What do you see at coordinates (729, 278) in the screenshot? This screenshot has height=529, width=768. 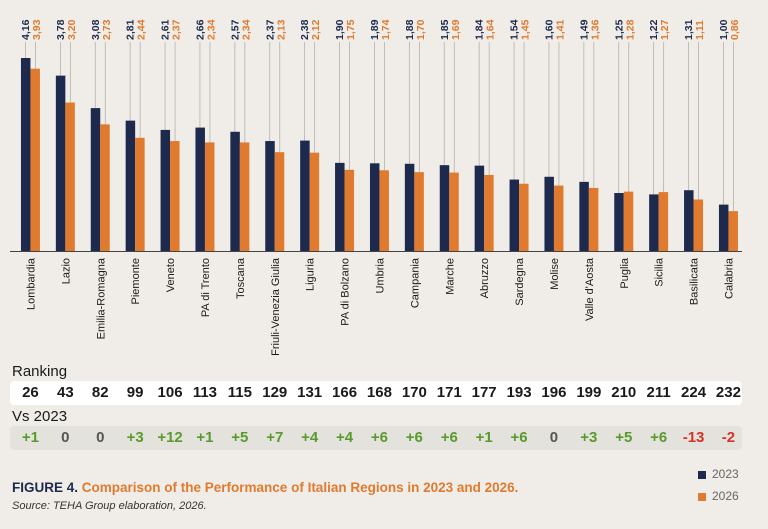 I see `category-label: Calabria` at bounding box center [729, 278].